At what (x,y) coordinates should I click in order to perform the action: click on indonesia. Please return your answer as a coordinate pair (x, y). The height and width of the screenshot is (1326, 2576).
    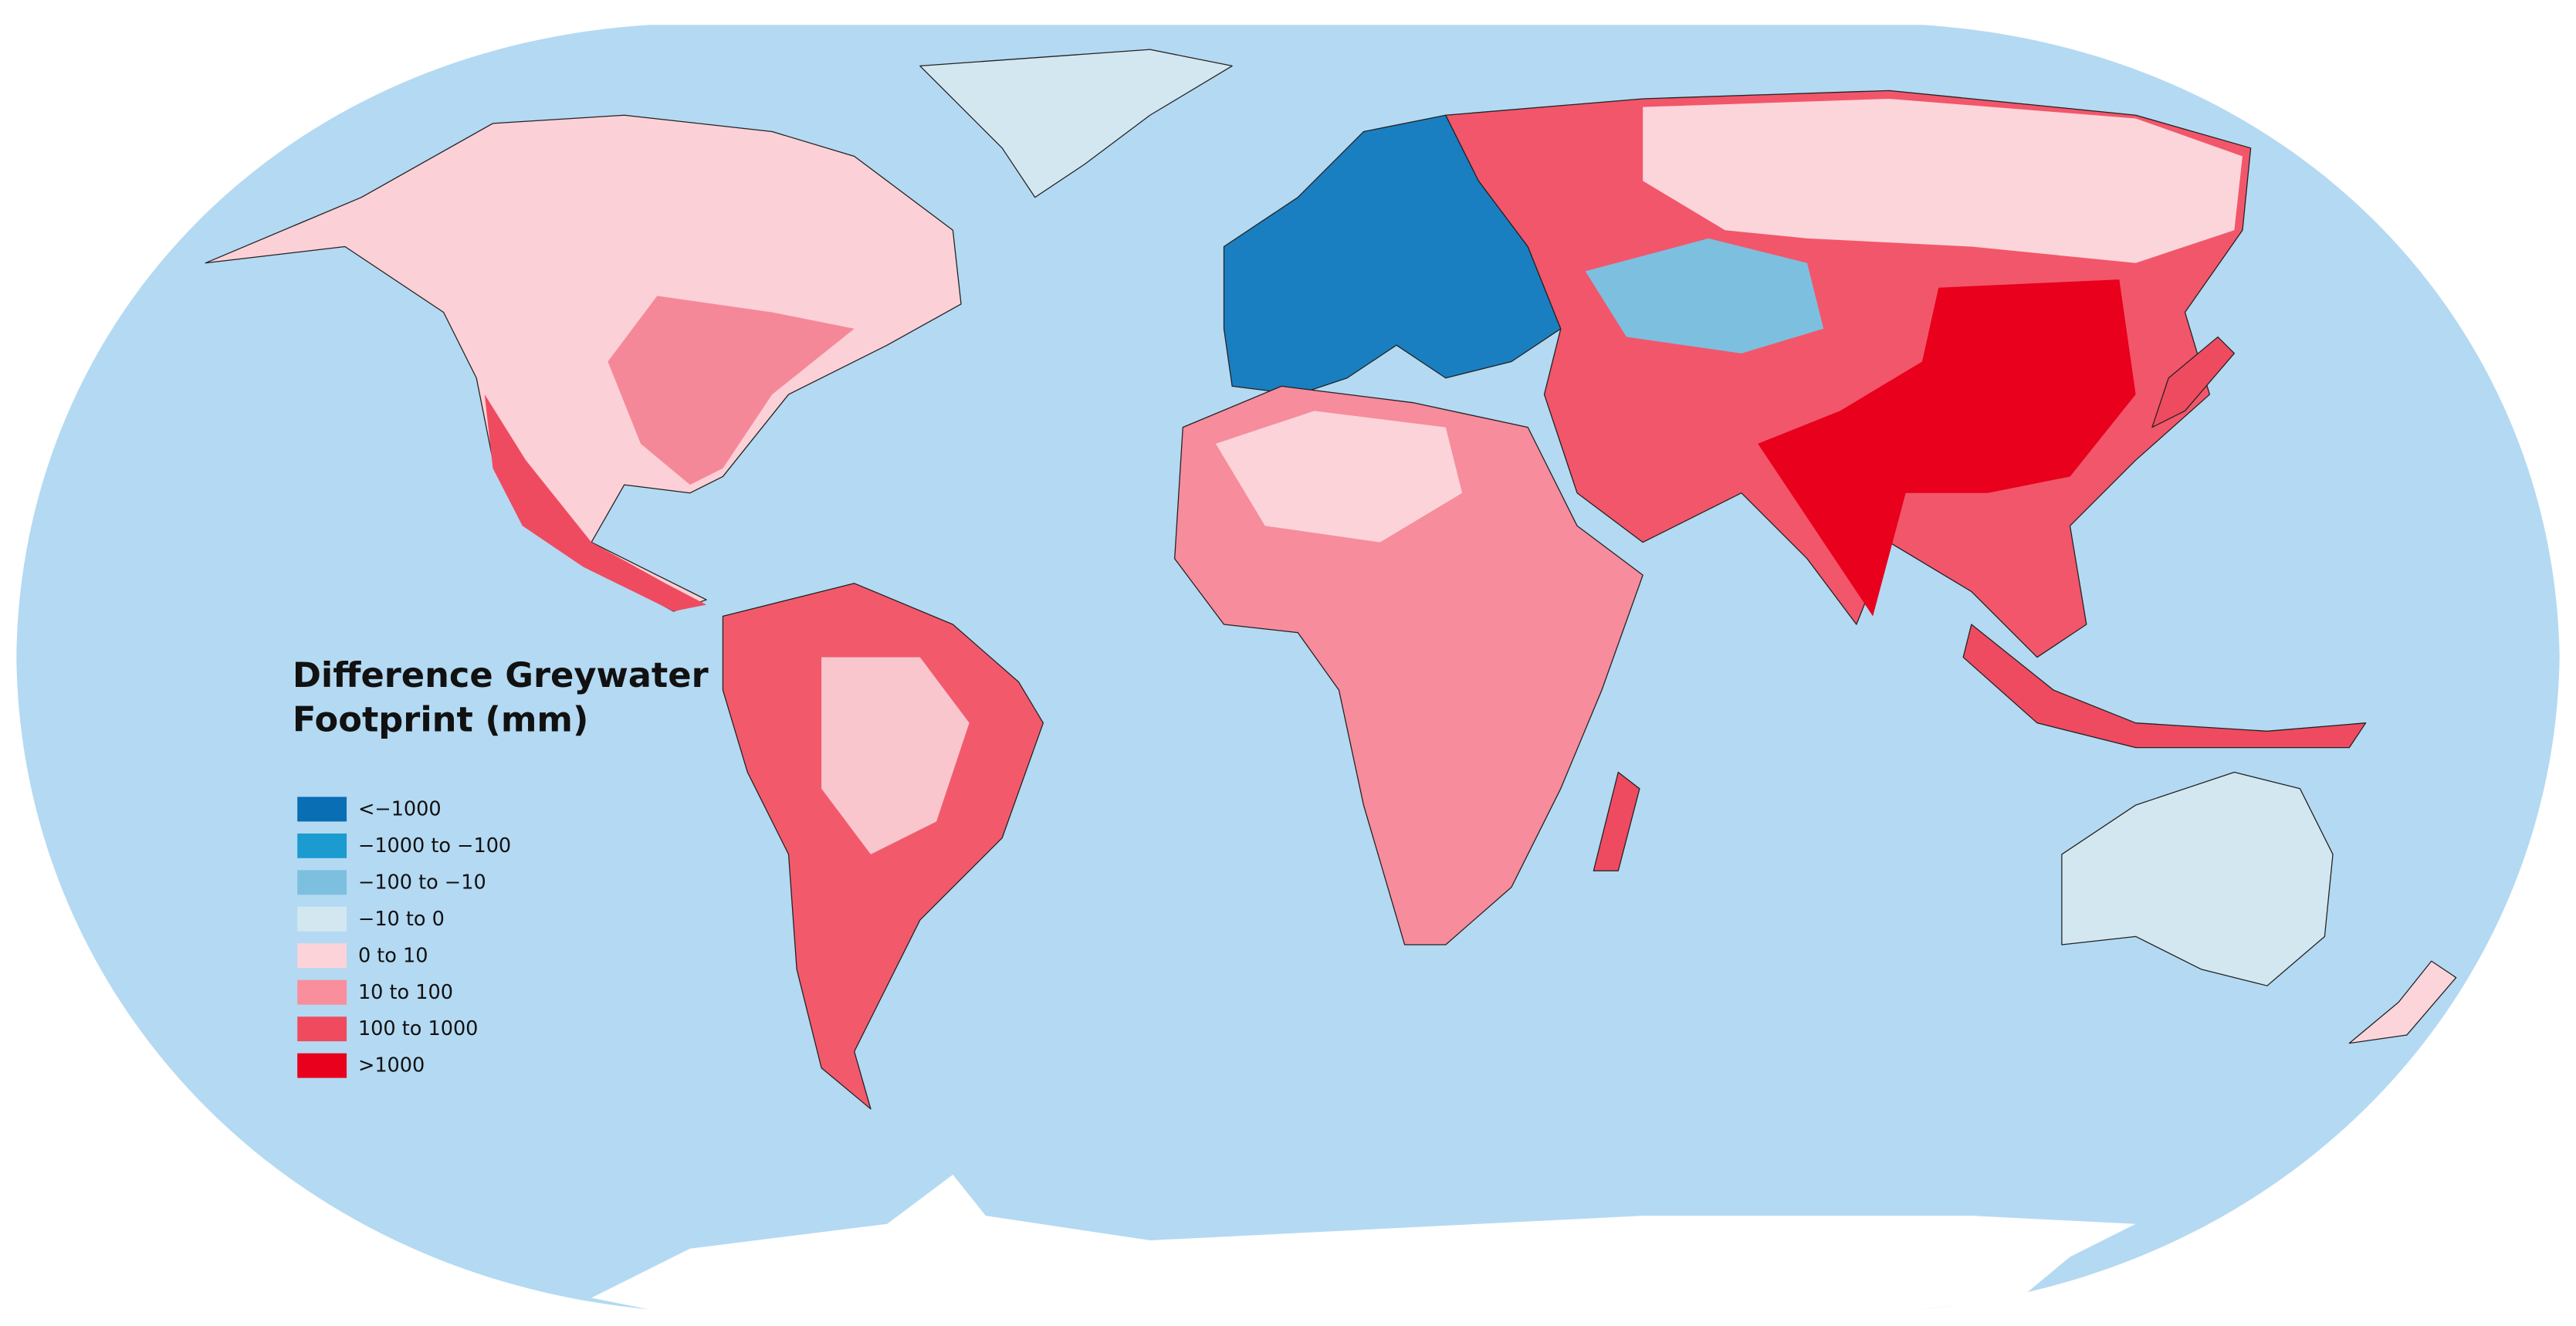
    Looking at the image, I should click on (2165, 686).